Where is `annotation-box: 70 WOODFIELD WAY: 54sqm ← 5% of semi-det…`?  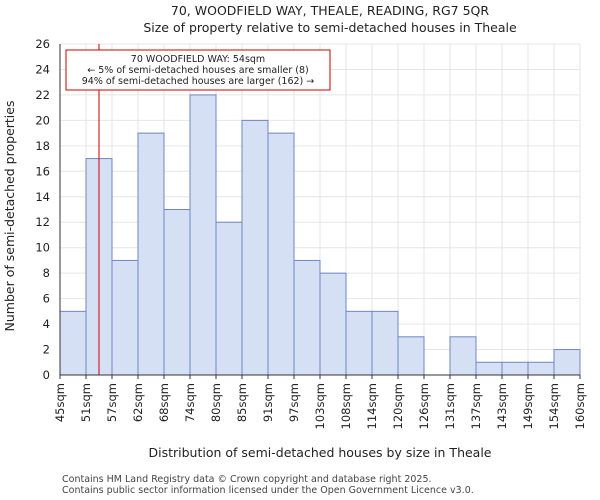 annotation-box: 70 WOODFIELD WAY: 54sqm ← 5% of semi-det… is located at coordinates (198, 70).